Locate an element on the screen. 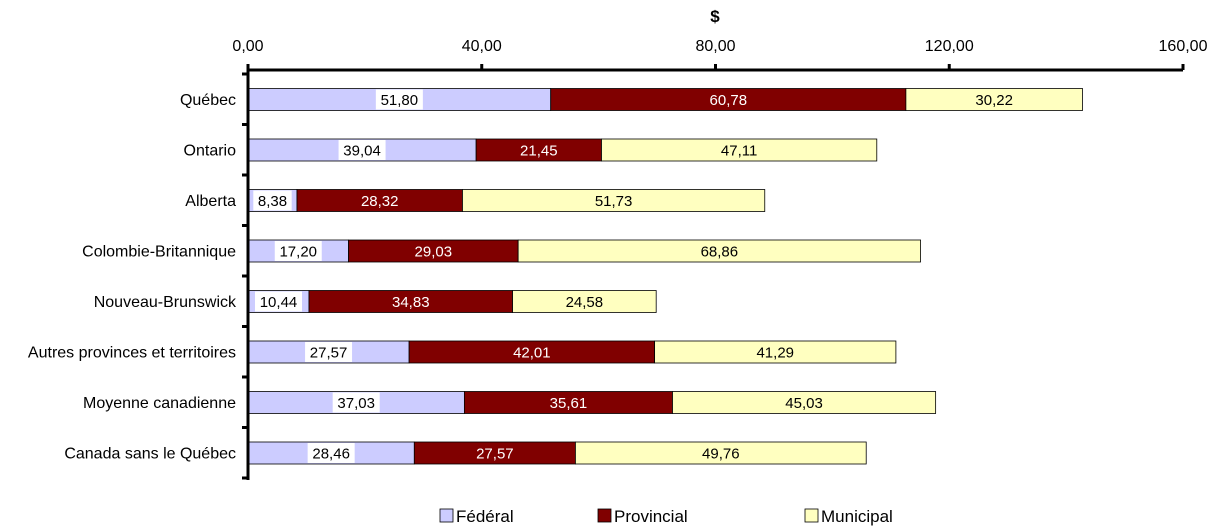 Image resolution: width=1211 pixels, height=529 pixels. category-label: Québec is located at coordinates (208, 100).